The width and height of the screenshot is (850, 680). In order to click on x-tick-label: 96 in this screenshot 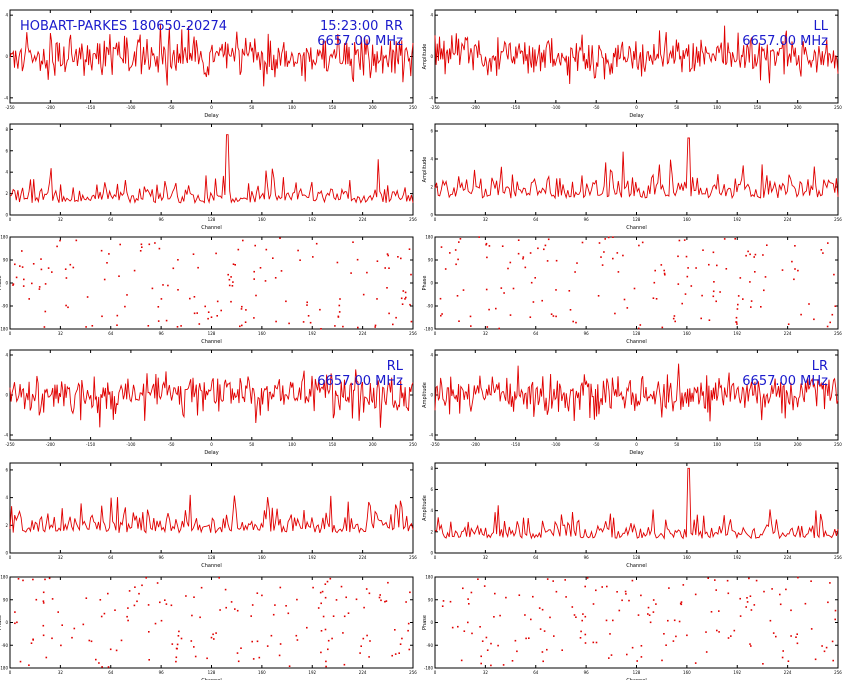, I will do `click(587, 557)`.